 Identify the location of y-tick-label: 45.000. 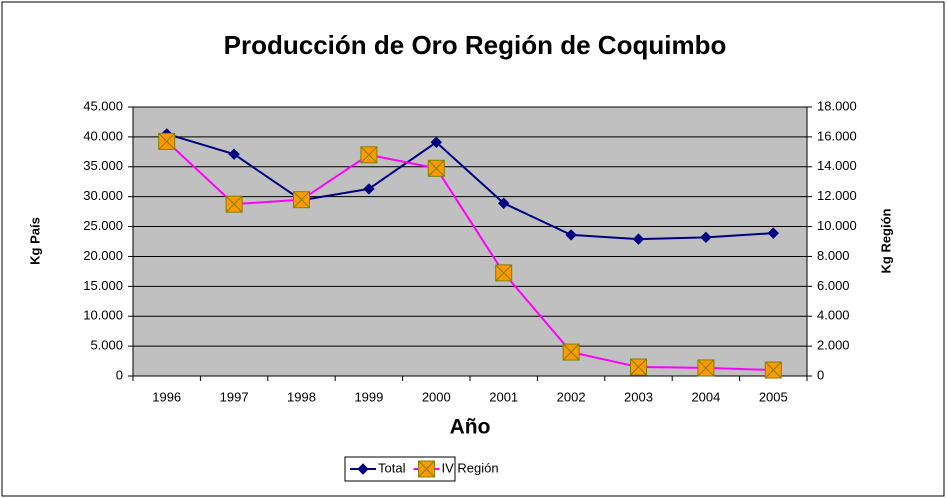
(103, 105).